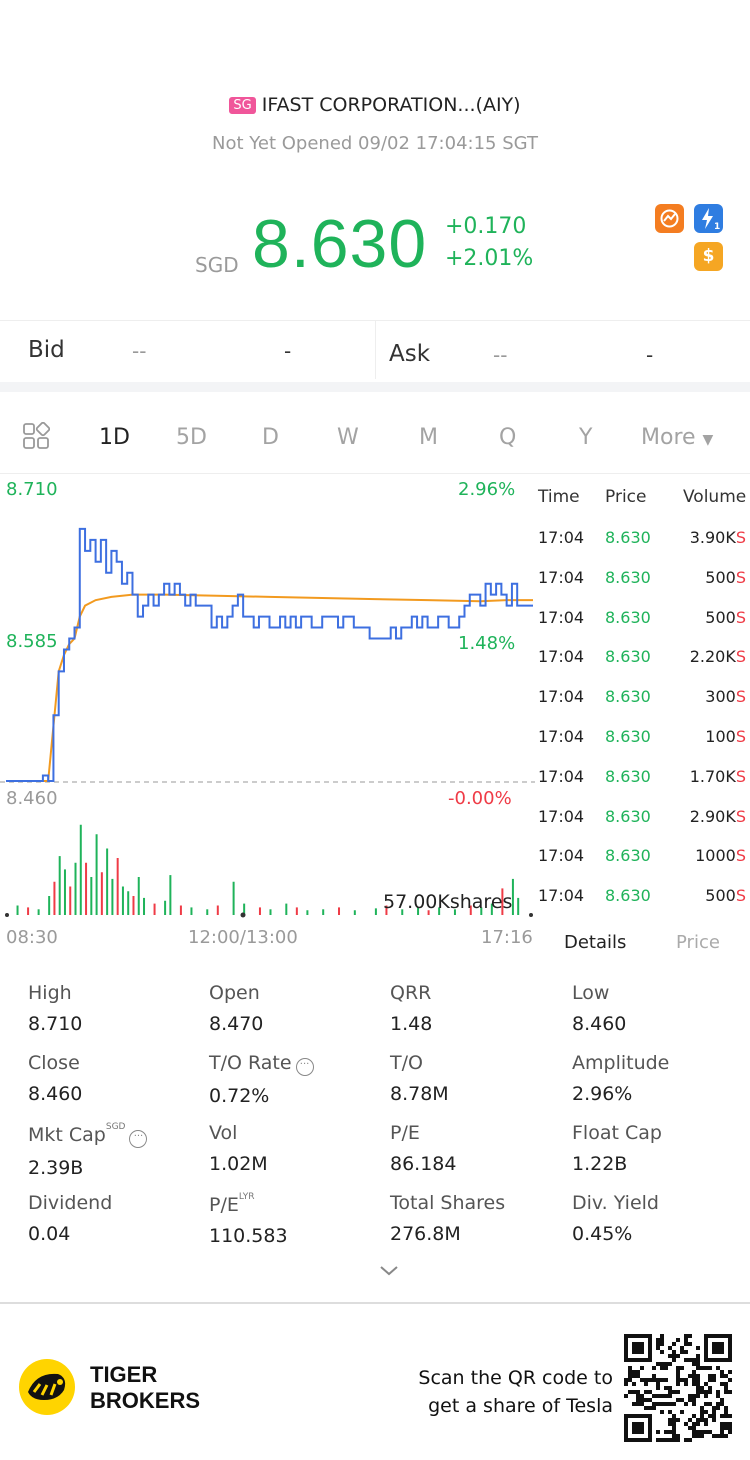 The image size is (750, 1460). I want to click on tick-volume: 1.70KS, so click(718, 776).